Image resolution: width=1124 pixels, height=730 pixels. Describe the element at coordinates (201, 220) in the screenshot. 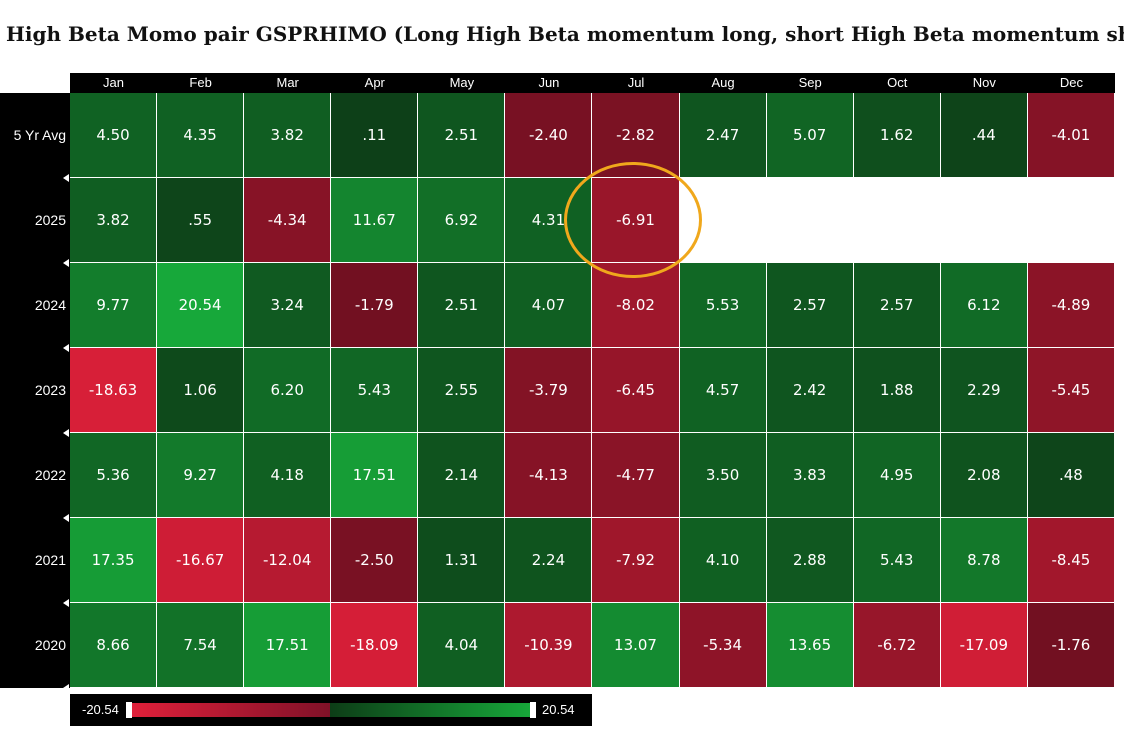

I see `heatmap-cell: .55` at that location.